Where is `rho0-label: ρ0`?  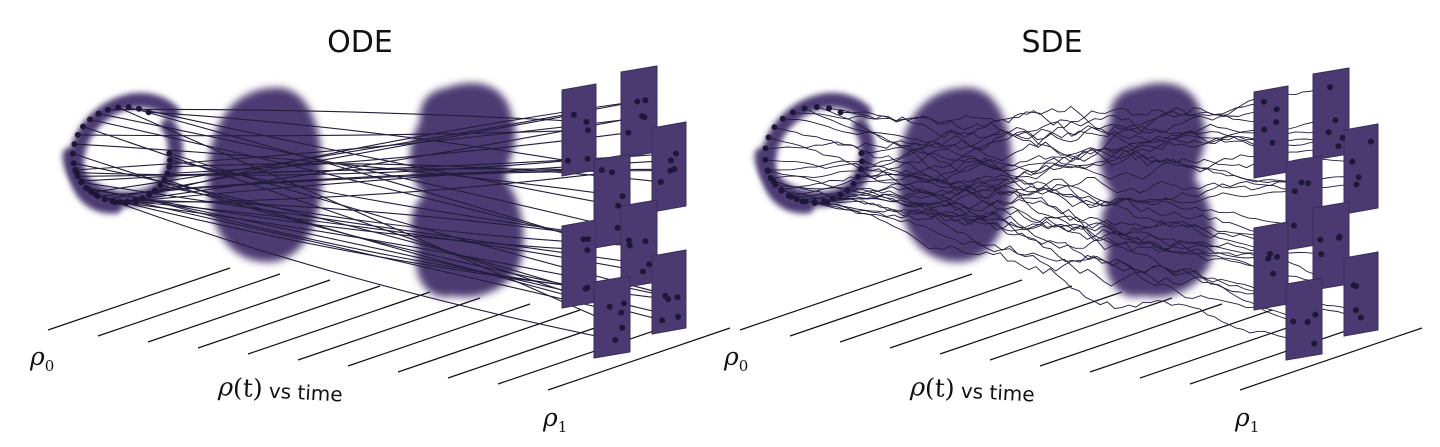
rho0-label: ρ0 is located at coordinates (41, 358).